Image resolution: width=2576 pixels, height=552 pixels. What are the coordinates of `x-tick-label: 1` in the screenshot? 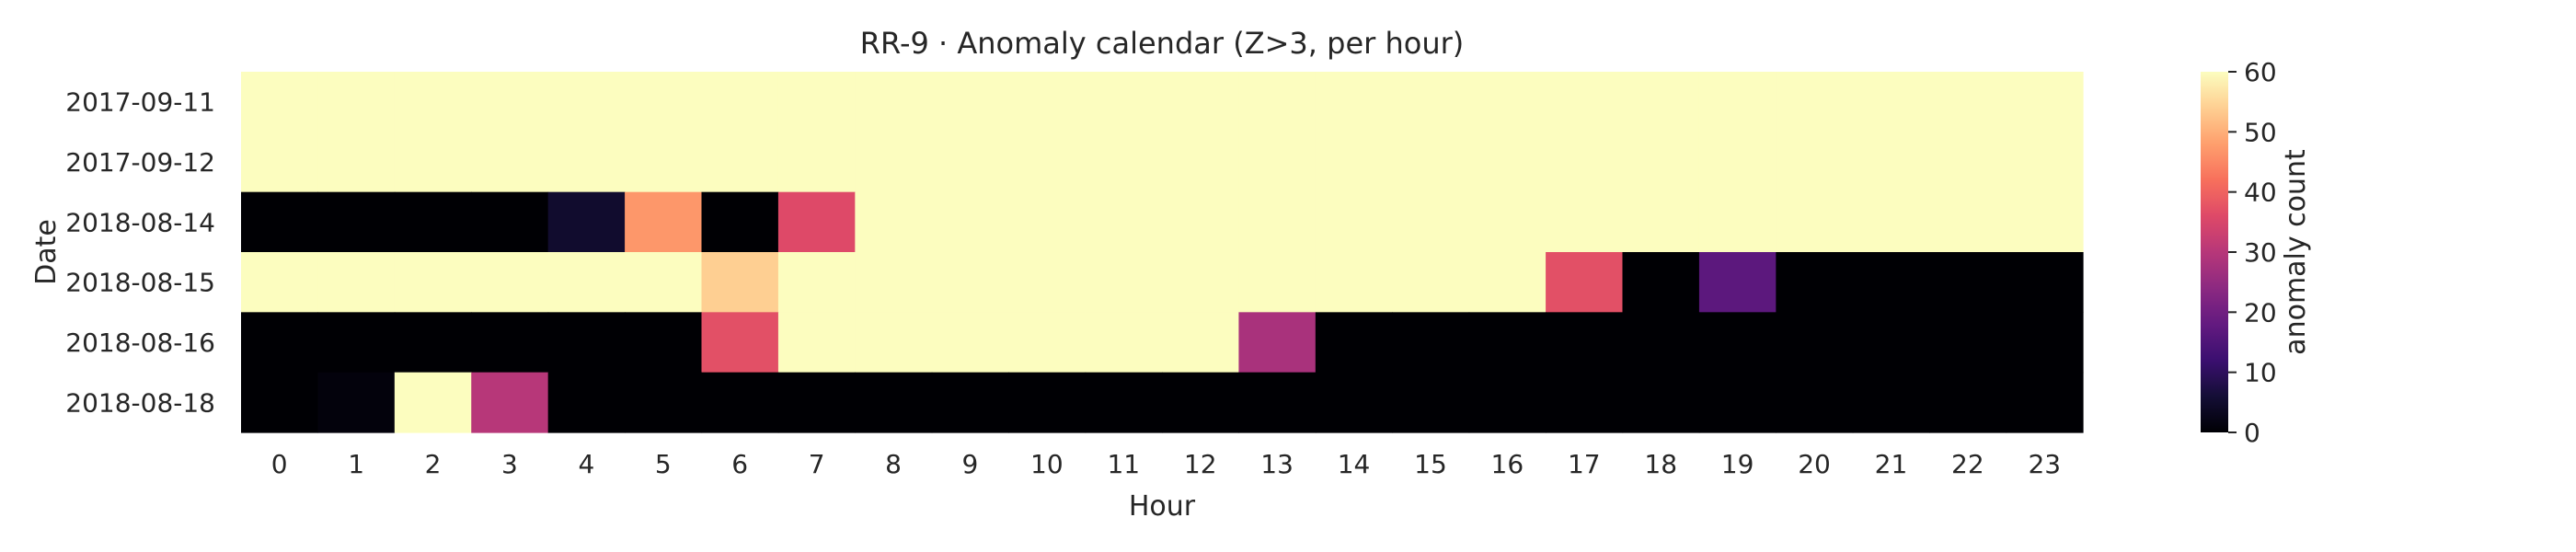 It's located at (356, 464).